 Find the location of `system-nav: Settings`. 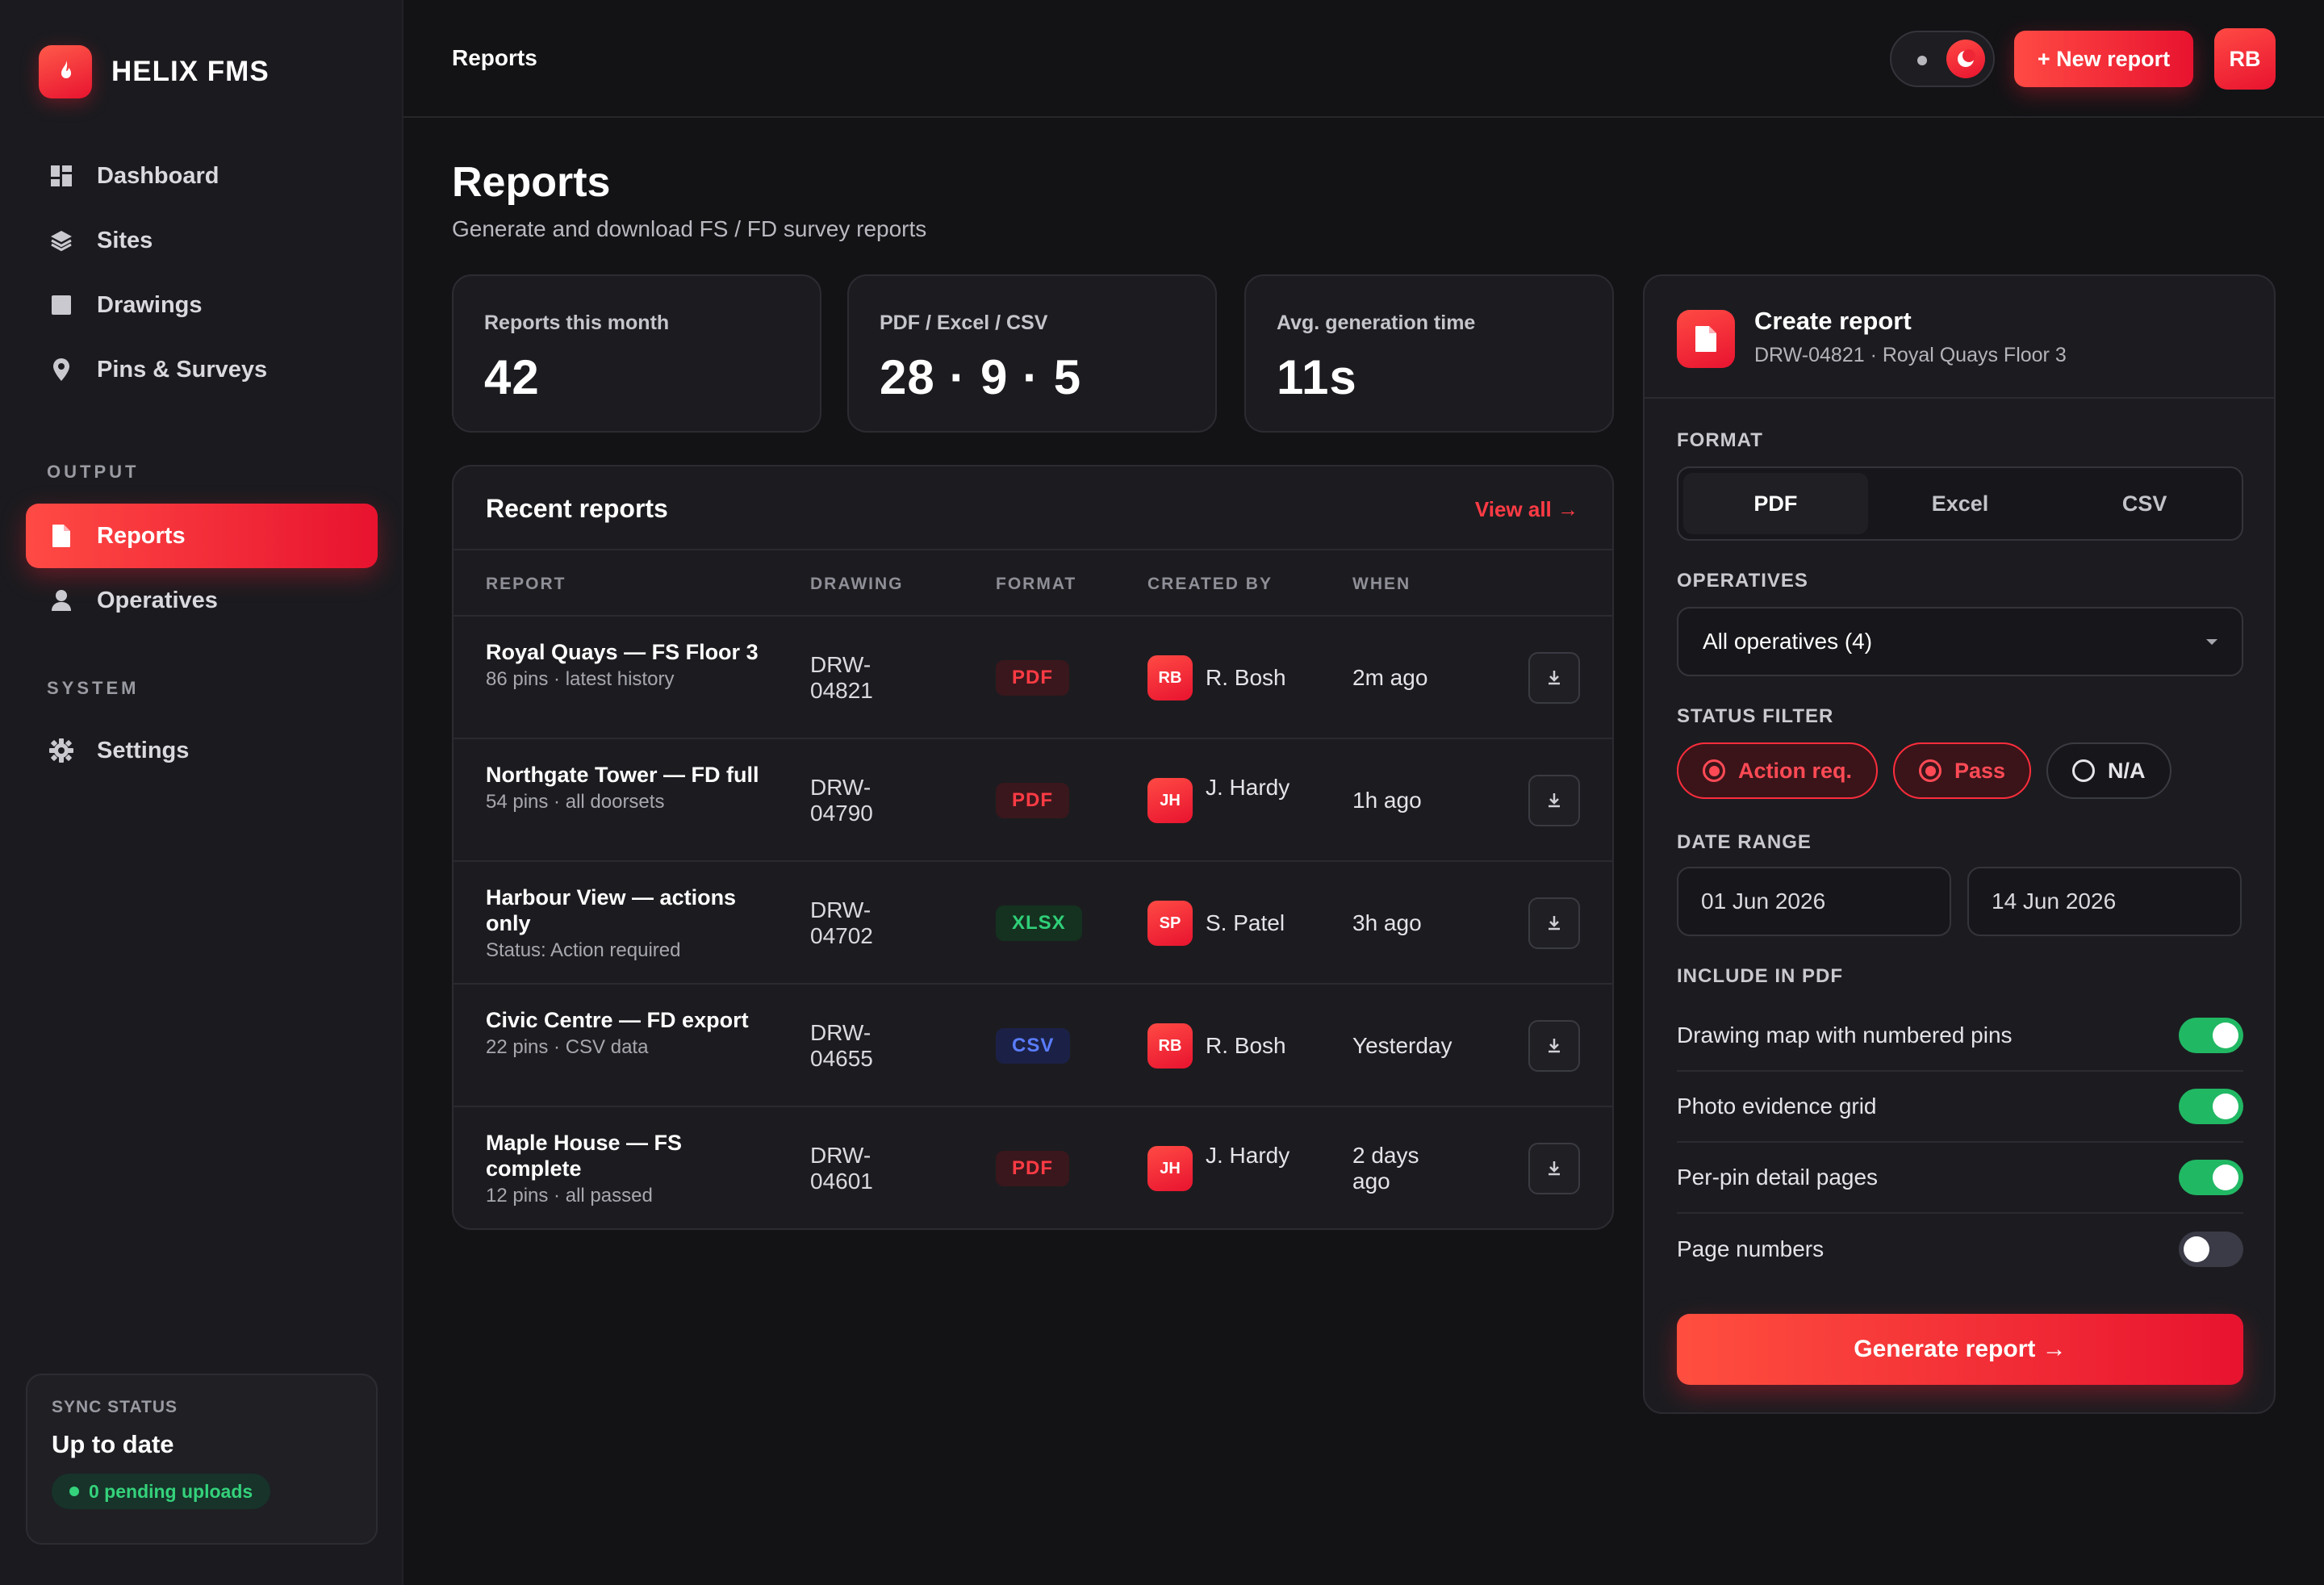

system-nav: Settings is located at coordinates (202, 750).